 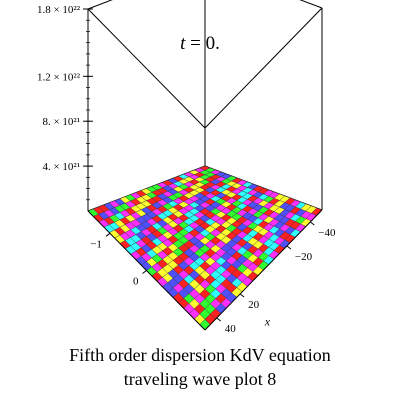 I want to click on x-axis-label: x, so click(x=267, y=322).